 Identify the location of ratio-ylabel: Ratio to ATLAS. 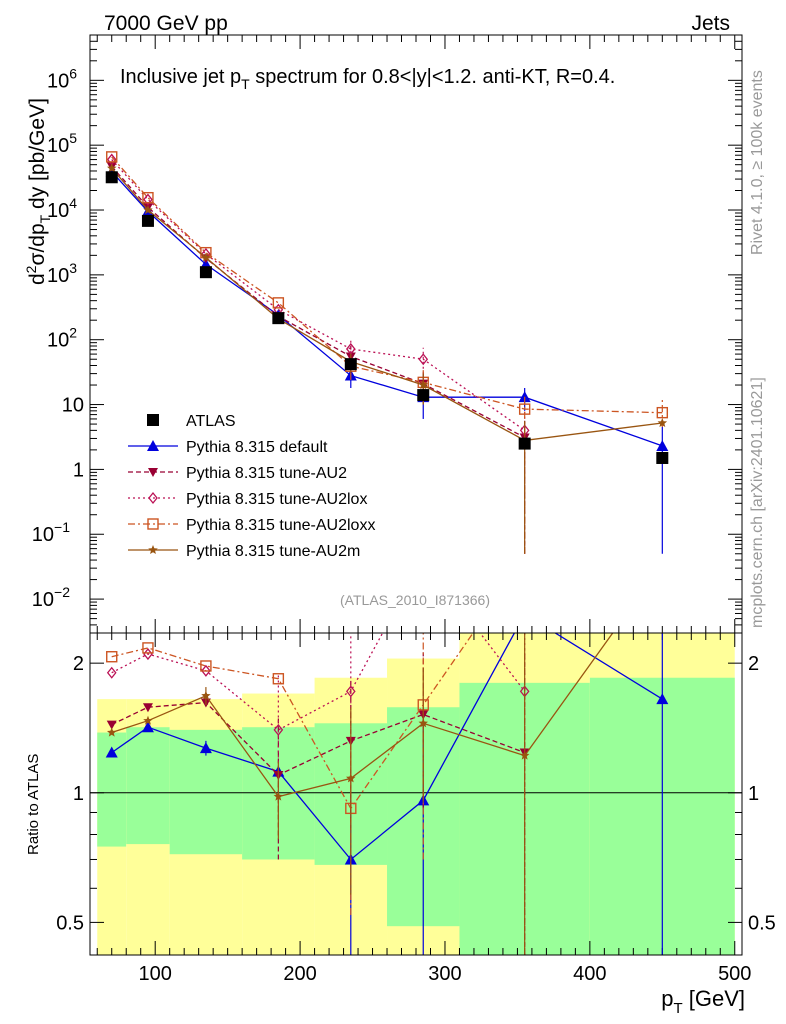
(33, 804).